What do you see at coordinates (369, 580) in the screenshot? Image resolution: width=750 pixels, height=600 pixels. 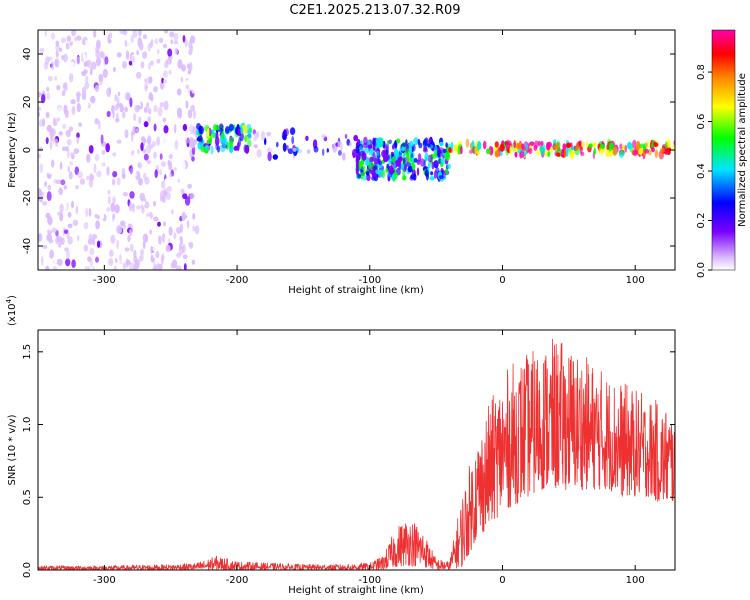 I see `snr-x-tick-label: -100` at bounding box center [369, 580].